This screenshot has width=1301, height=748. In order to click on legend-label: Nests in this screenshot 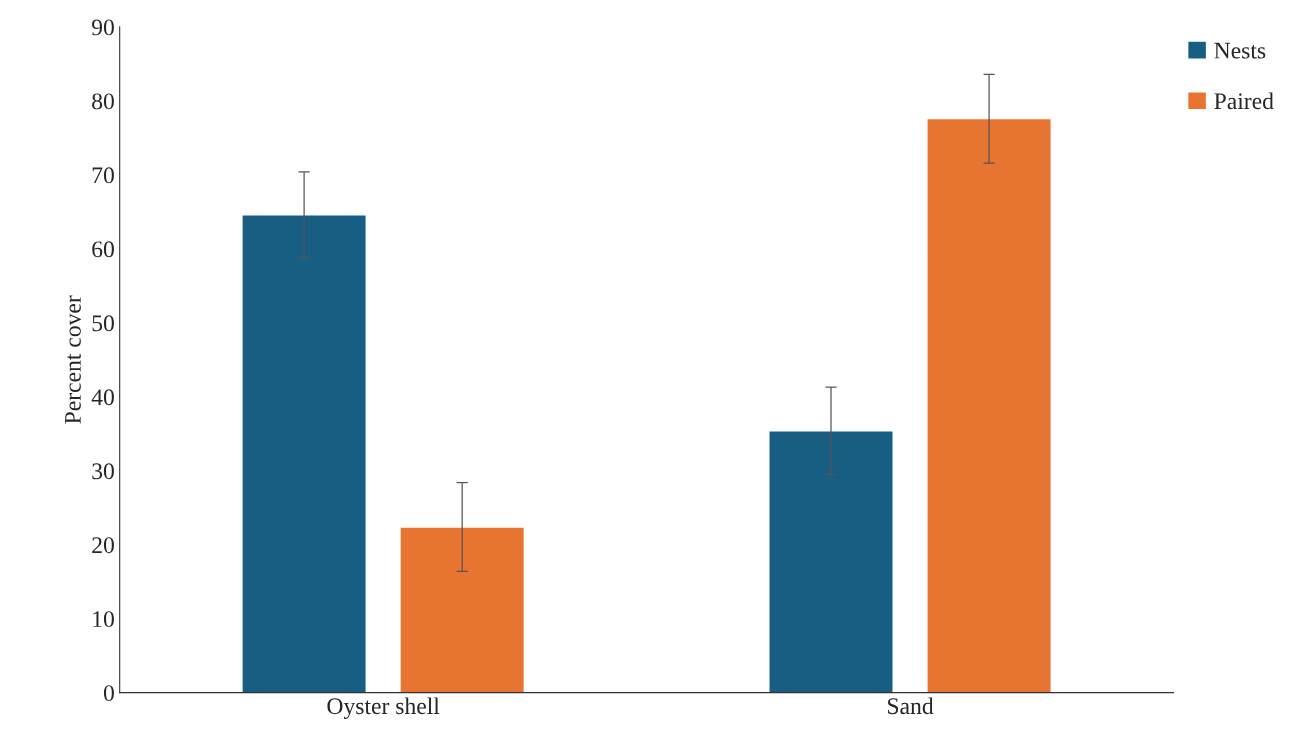, I will do `click(1240, 50)`.